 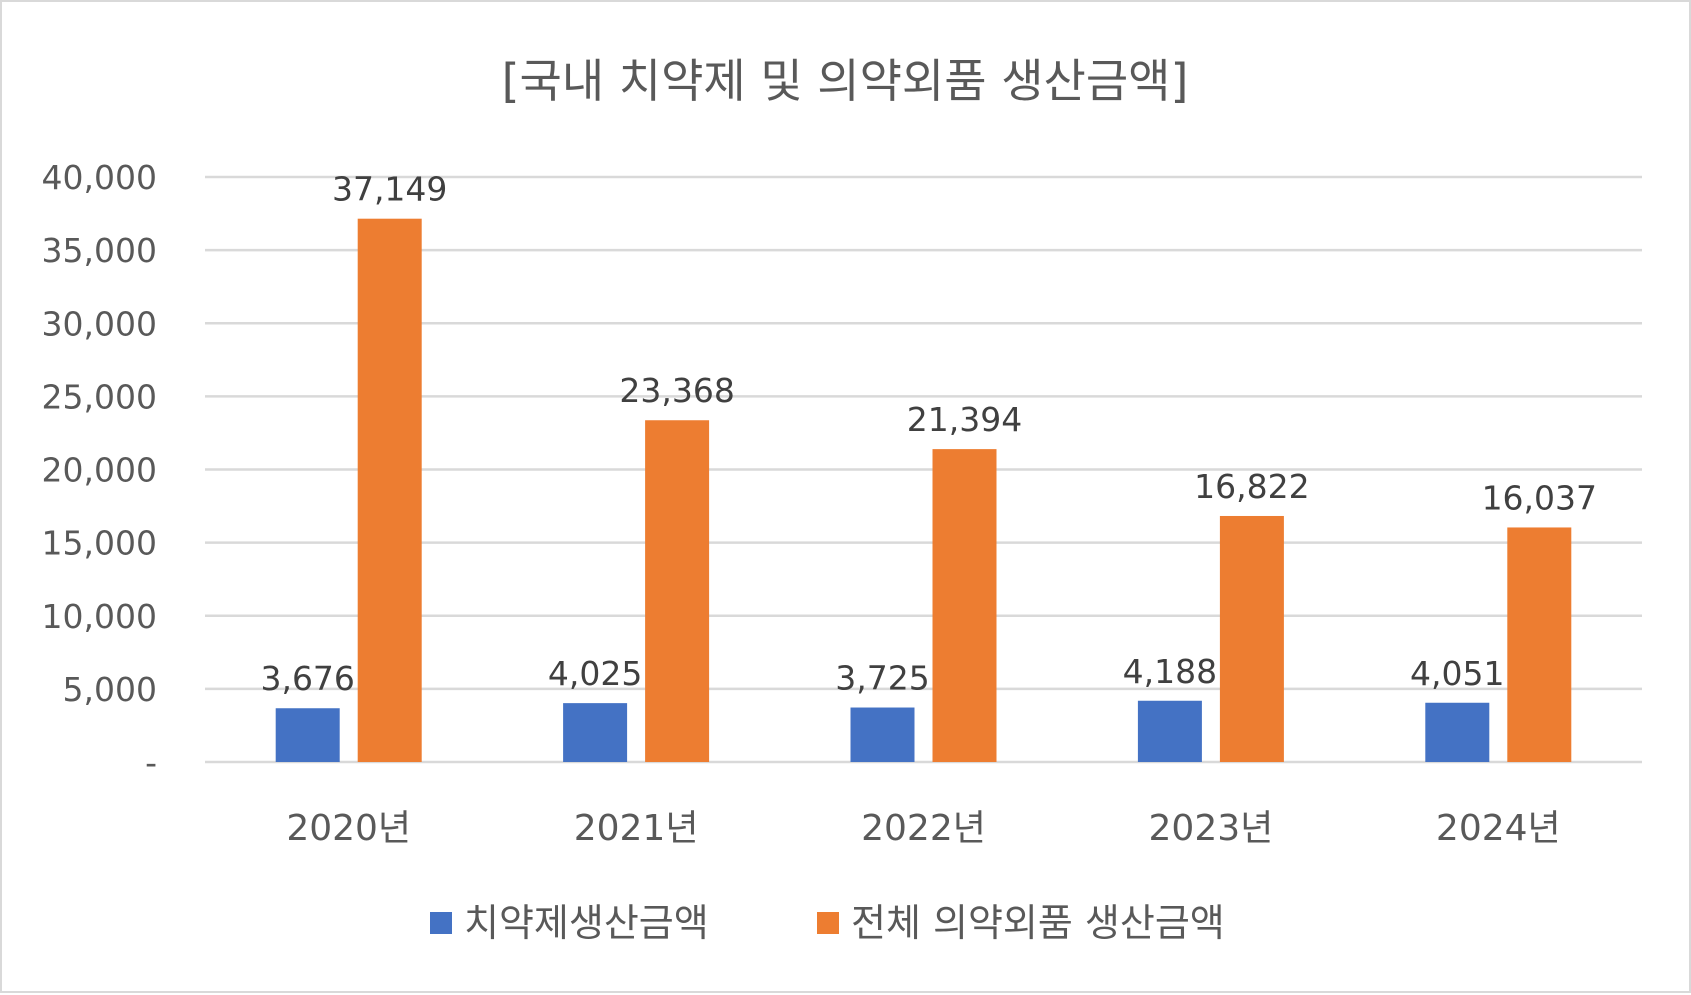 I want to click on x-axis-category-labels: 2020년 2021년 2022년 2023년 2024년, so click(x=923, y=828).